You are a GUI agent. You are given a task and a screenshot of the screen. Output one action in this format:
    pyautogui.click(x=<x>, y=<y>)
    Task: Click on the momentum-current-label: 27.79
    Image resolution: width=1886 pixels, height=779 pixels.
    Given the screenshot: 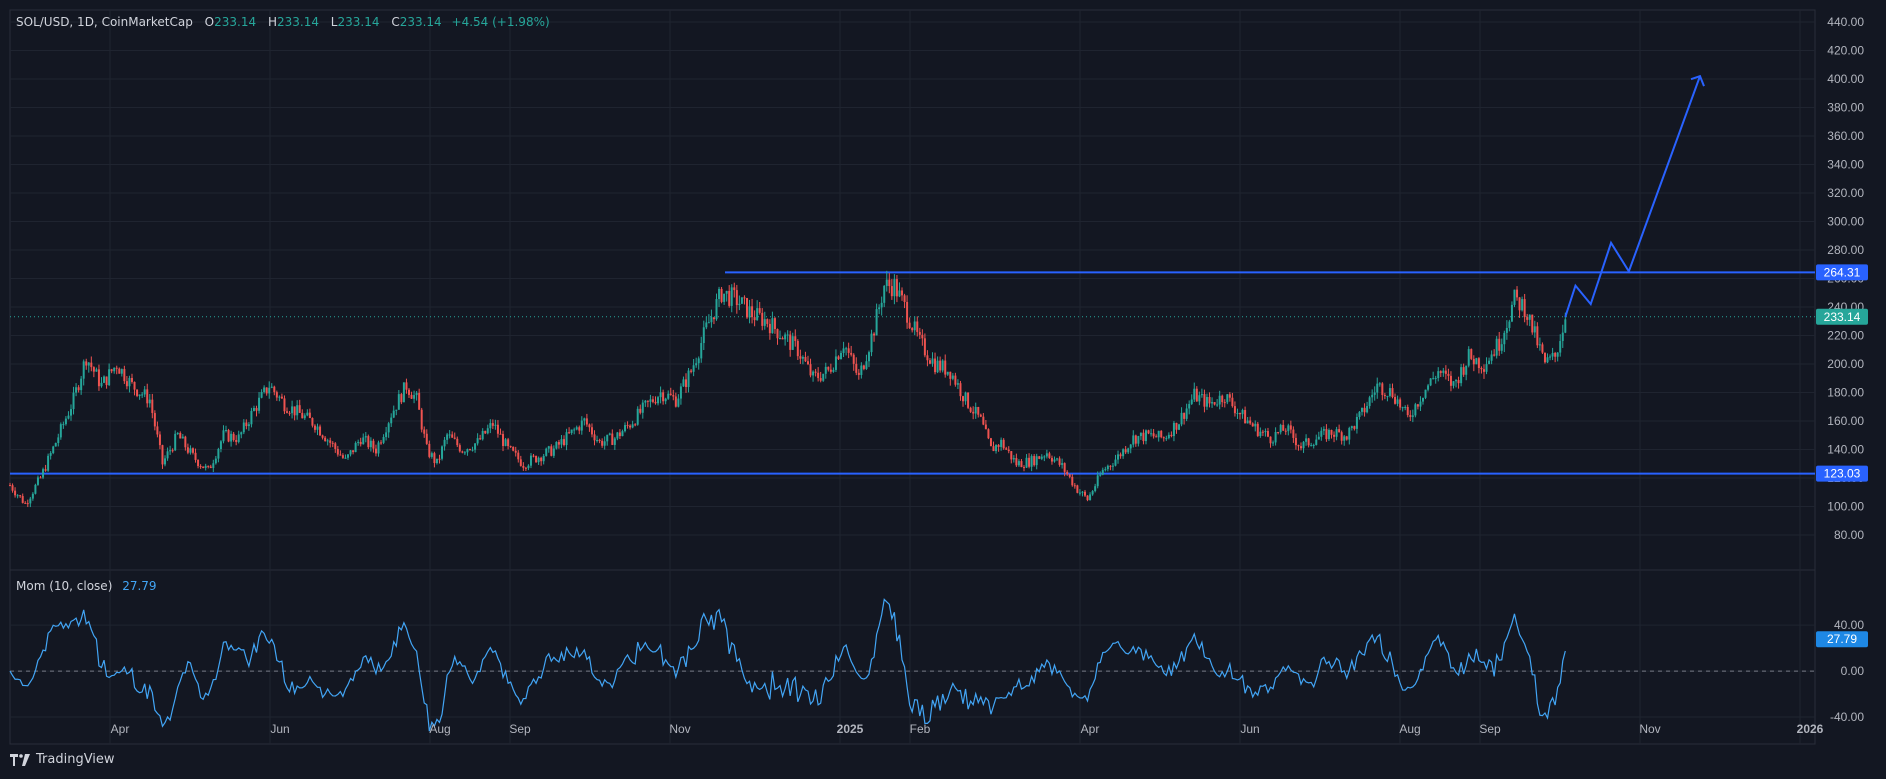 What is the action you would take?
    pyautogui.click(x=1842, y=639)
    